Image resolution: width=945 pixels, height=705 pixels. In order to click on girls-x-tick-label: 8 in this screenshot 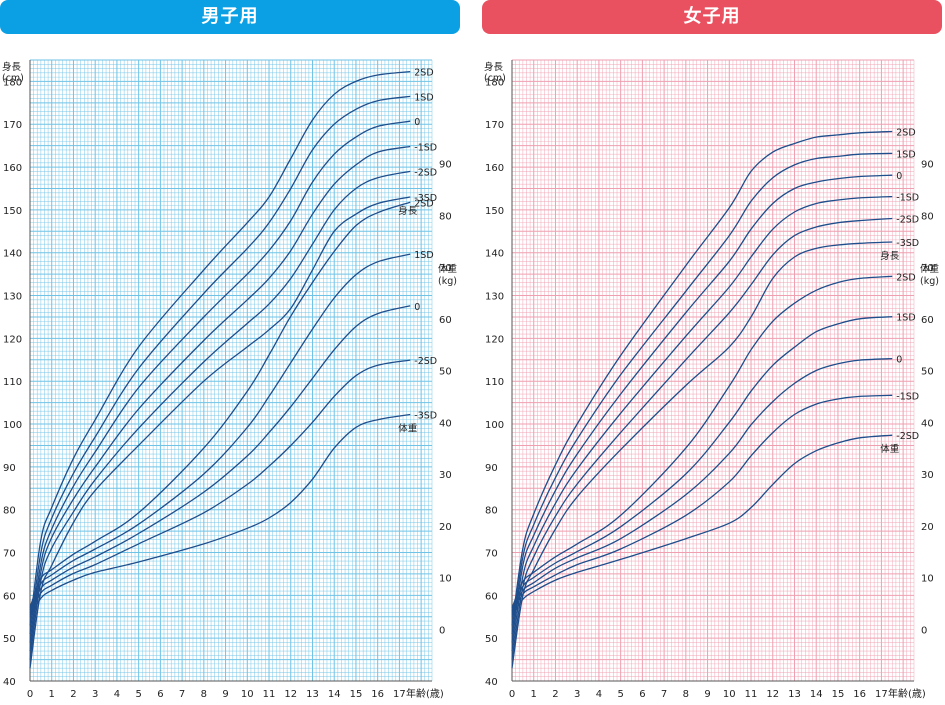, I will do `click(686, 694)`.